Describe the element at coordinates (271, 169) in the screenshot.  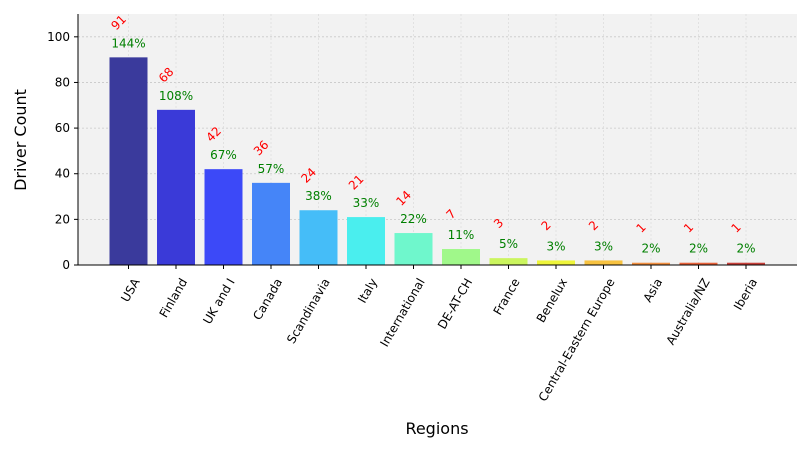
I see `percent-label: 57%` at that location.